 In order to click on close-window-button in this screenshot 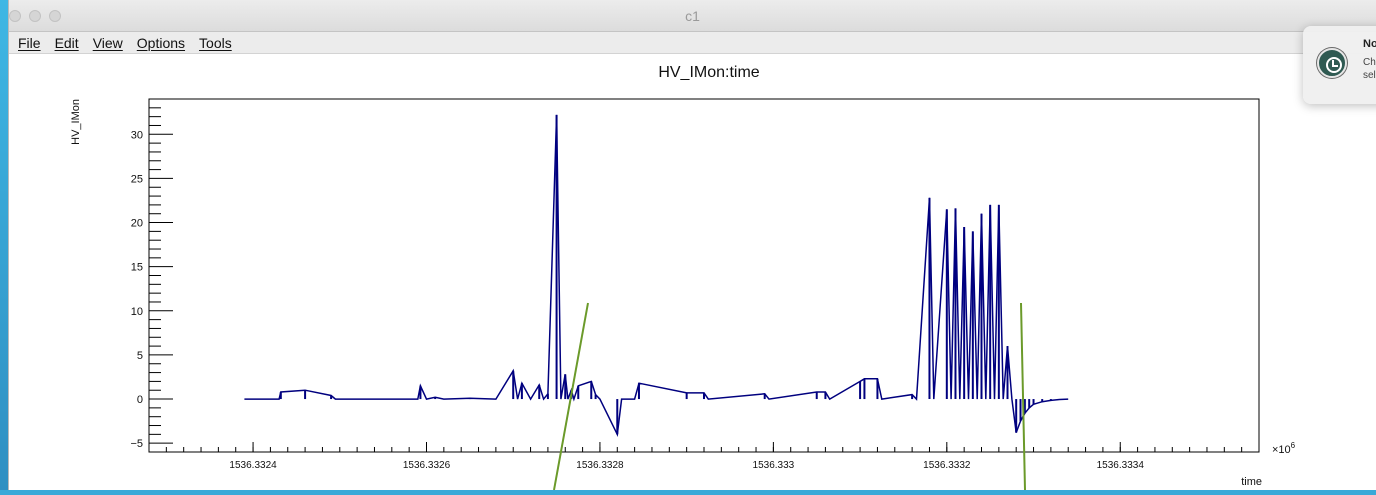, I will do `click(15, 16)`.